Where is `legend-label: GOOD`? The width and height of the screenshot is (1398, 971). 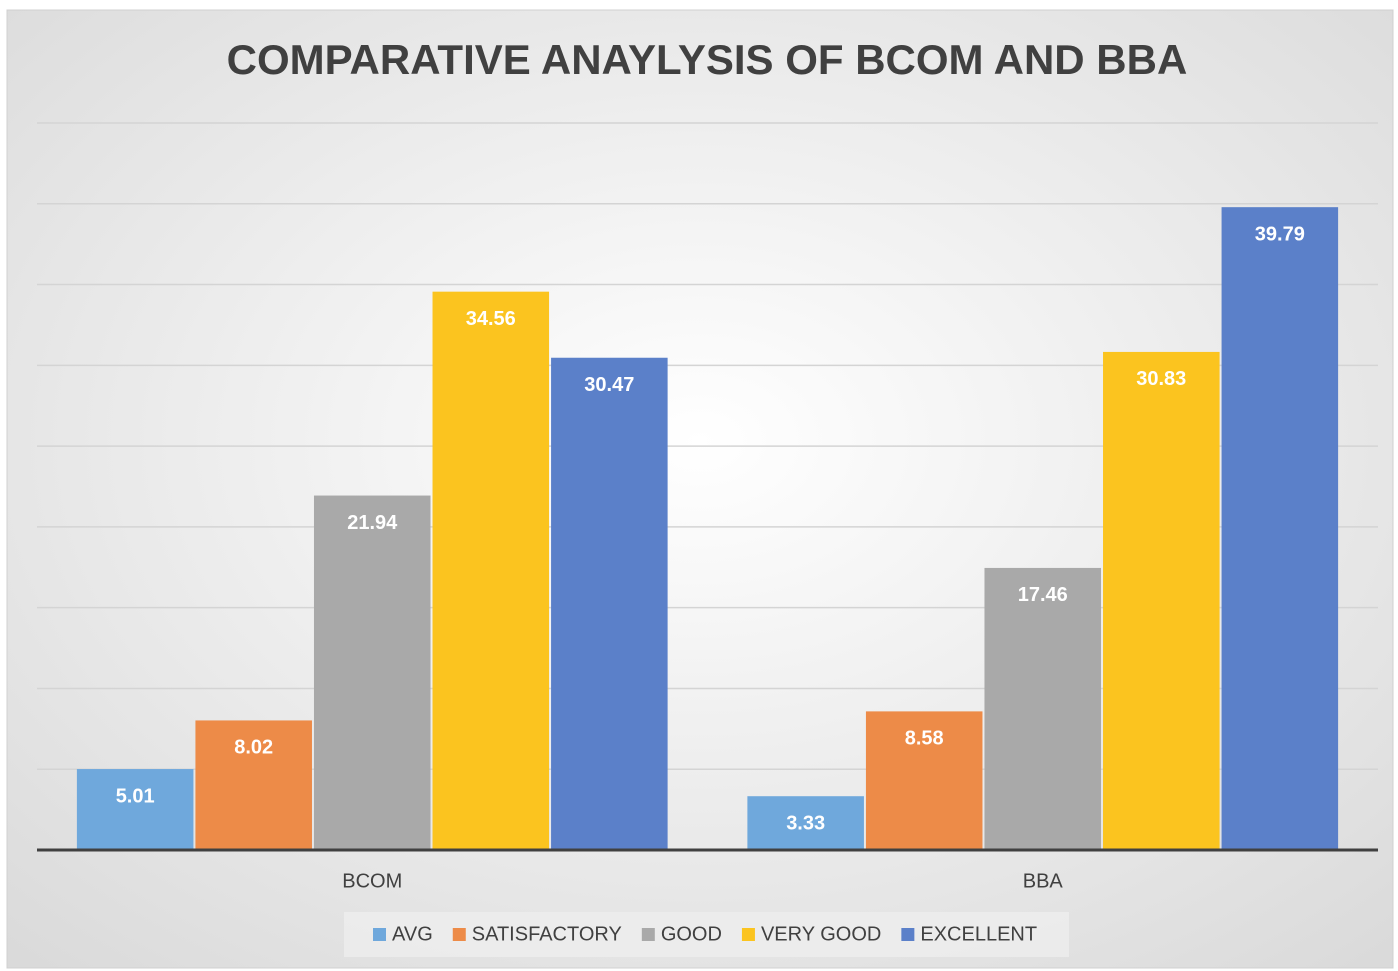 legend-label: GOOD is located at coordinates (691, 934).